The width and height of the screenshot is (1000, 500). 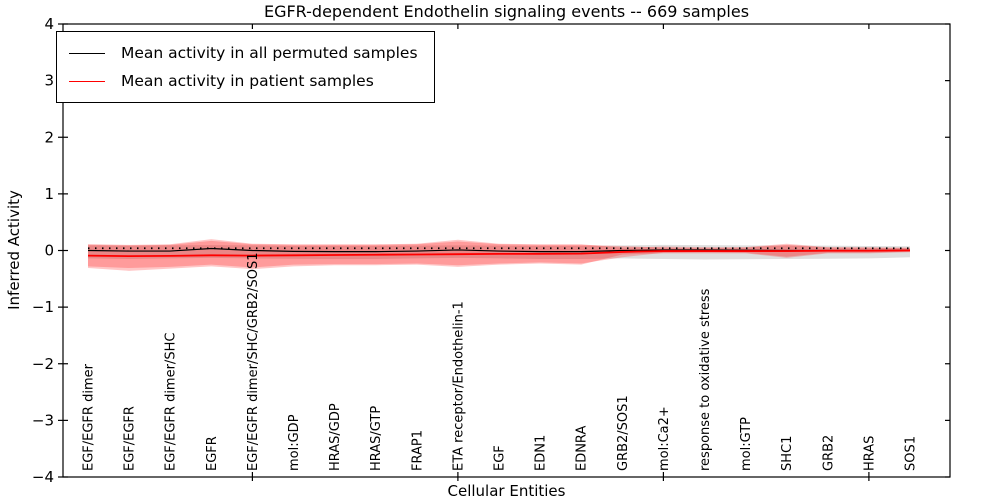 What do you see at coordinates (212, 453) in the screenshot?
I see `x-category-label: EGFR` at bounding box center [212, 453].